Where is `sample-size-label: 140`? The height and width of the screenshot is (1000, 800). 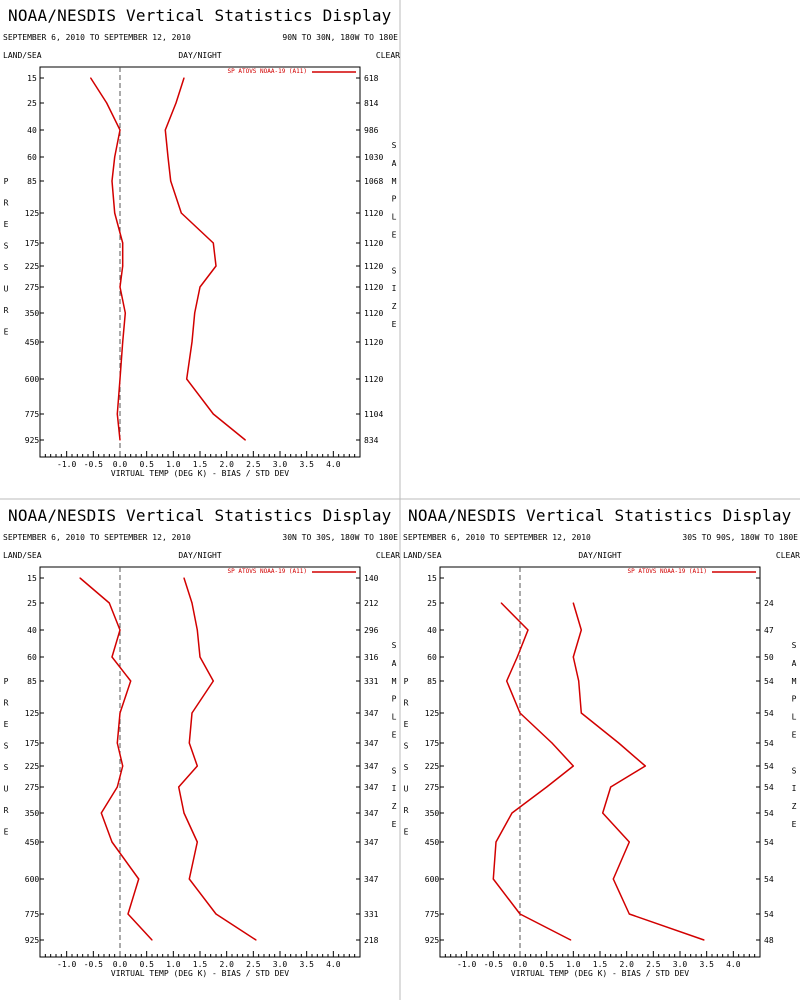
sample-size-label: 140 is located at coordinates (371, 578).